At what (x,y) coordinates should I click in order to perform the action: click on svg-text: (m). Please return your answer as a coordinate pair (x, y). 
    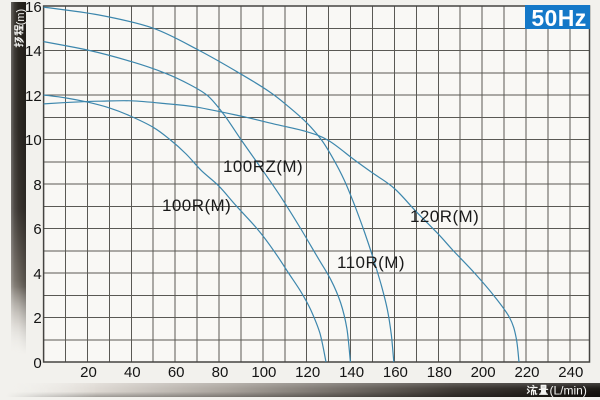
    Looking at the image, I should click on (21, 17).